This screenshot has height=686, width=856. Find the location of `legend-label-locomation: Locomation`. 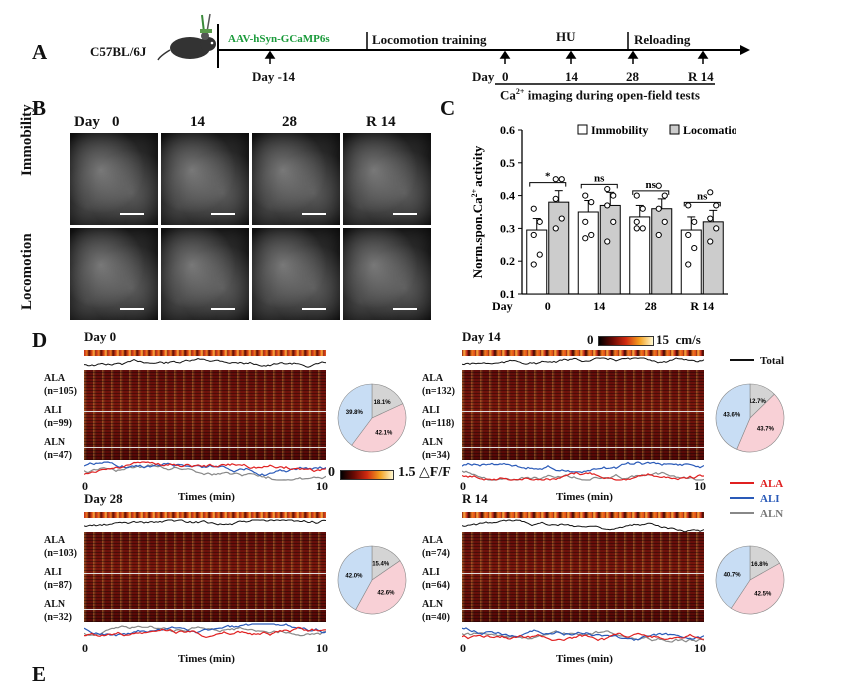

legend-label-locomation: Locomation is located at coordinates (709, 130).